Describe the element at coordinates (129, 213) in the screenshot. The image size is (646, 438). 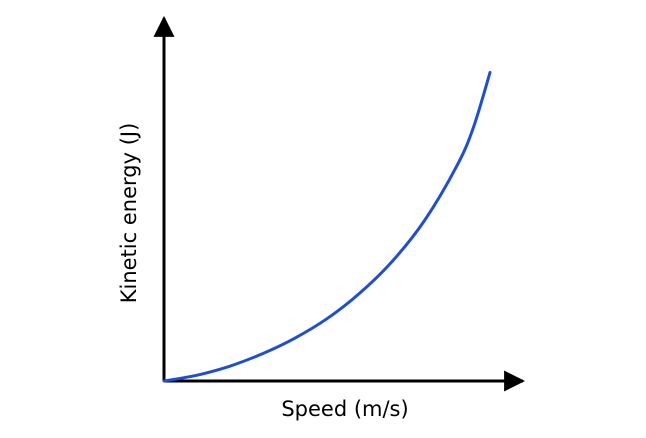
I see `y-axis-label: Kinetic energy (J)` at that location.